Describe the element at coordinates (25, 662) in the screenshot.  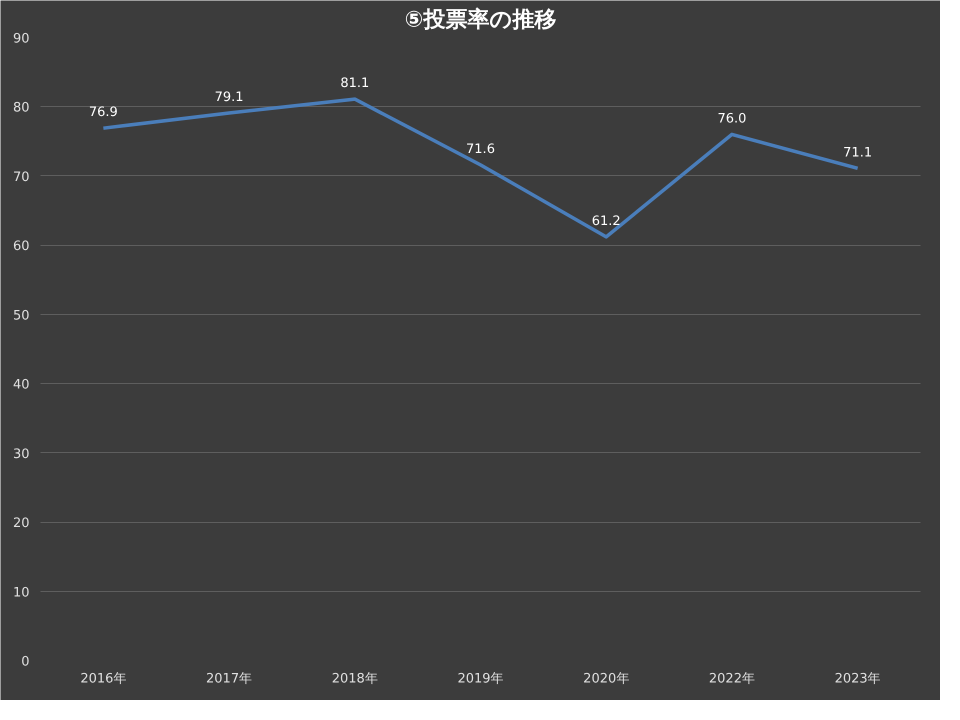
I see `y-tick-label: 0` at that location.